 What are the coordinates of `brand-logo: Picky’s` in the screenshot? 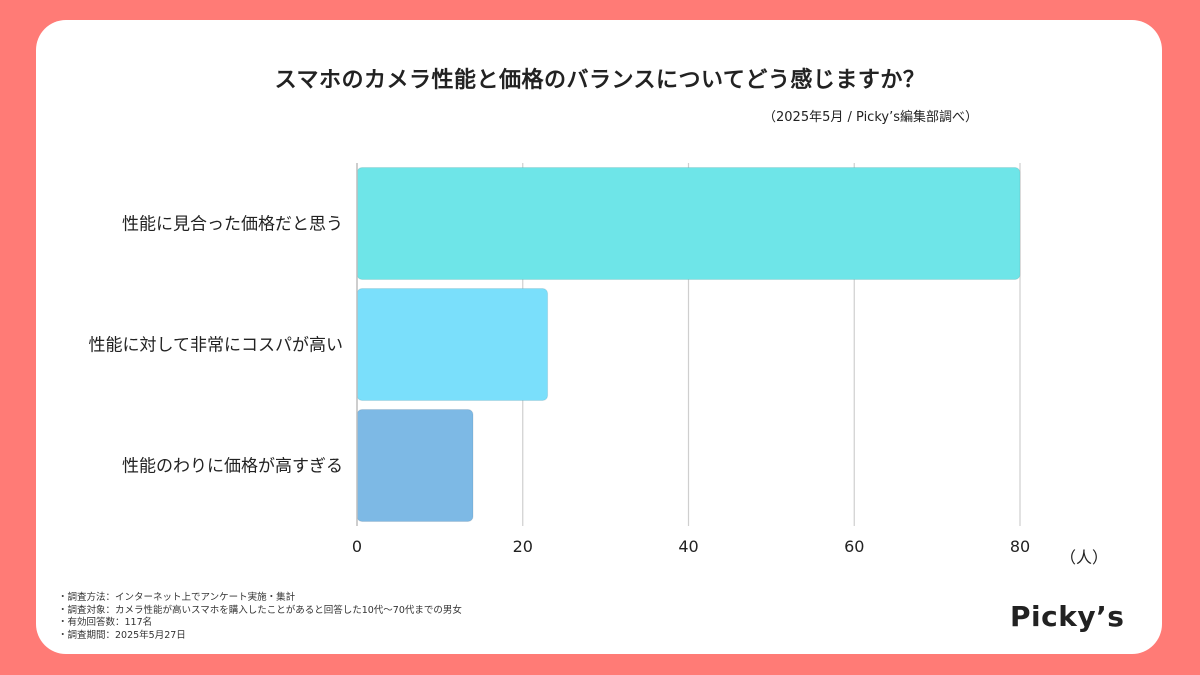 It's located at (1067, 616).